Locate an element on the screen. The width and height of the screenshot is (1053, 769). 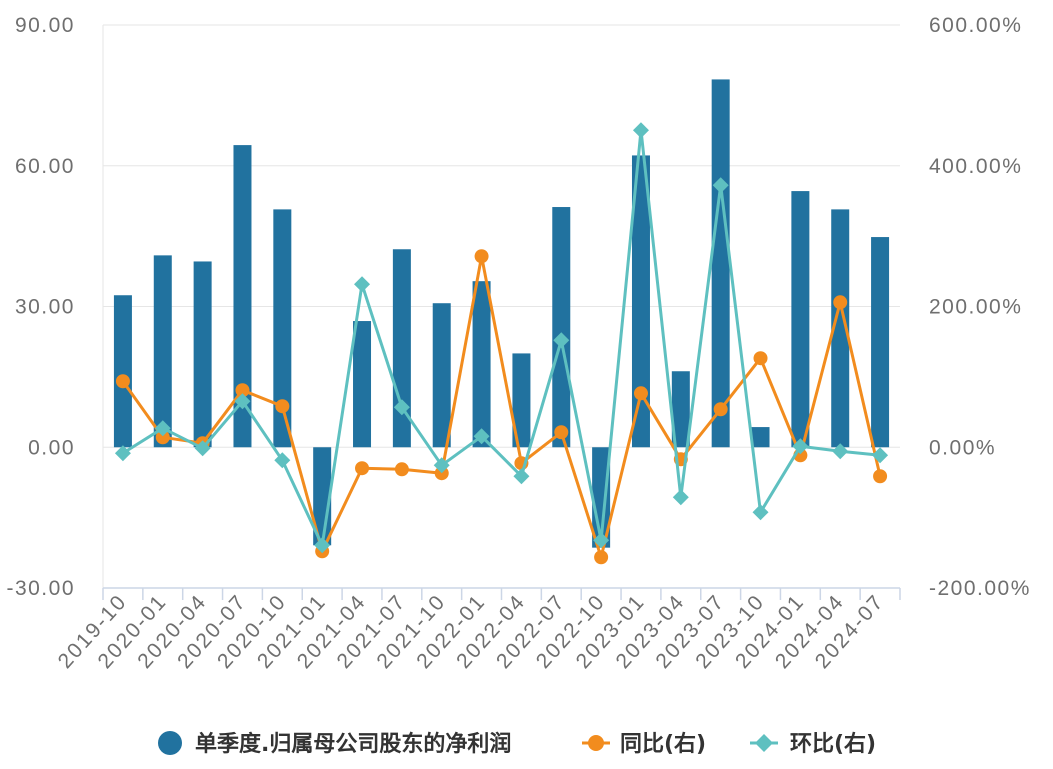
y-axis-right-labels: 600.00% 400.00% 200.00% 0.00% -200.00% is located at coordinates (980, 307).